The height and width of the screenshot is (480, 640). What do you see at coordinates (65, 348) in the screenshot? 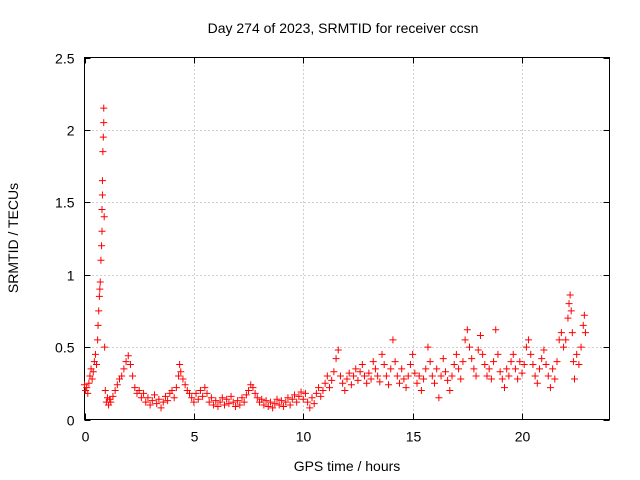
I see `y-tick-label: 0.5` at bounding box center [65, 348].